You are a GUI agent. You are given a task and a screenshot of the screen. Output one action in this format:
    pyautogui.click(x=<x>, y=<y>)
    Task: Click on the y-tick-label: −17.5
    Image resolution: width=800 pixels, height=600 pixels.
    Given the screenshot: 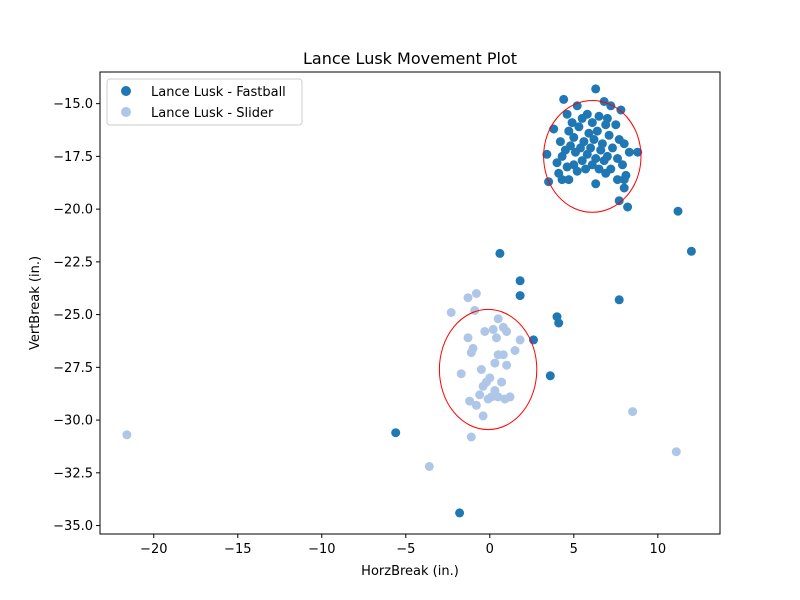 What is the action you would take?
    pyautogui.click(x=73, y=157)
    